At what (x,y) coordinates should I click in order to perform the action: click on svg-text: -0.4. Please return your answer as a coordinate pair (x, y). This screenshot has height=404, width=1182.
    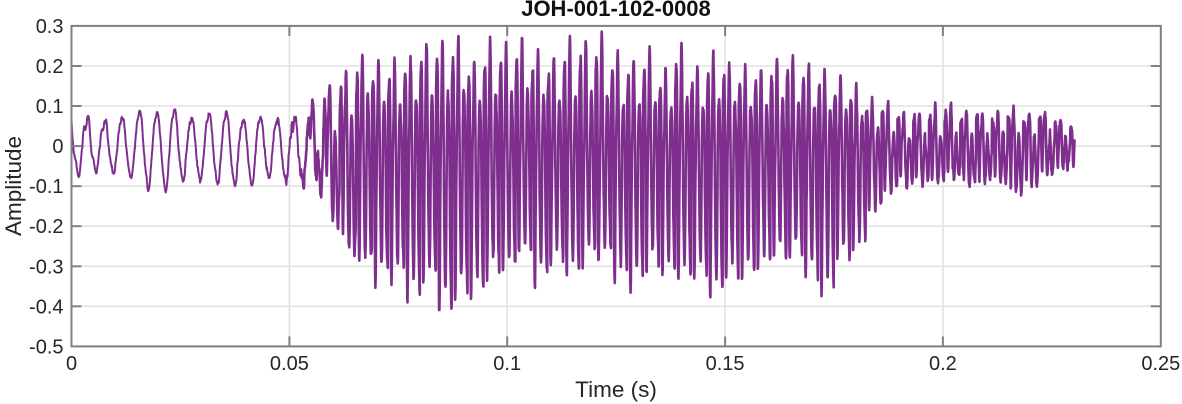
    Looking at the image, I should click on (46, 307).